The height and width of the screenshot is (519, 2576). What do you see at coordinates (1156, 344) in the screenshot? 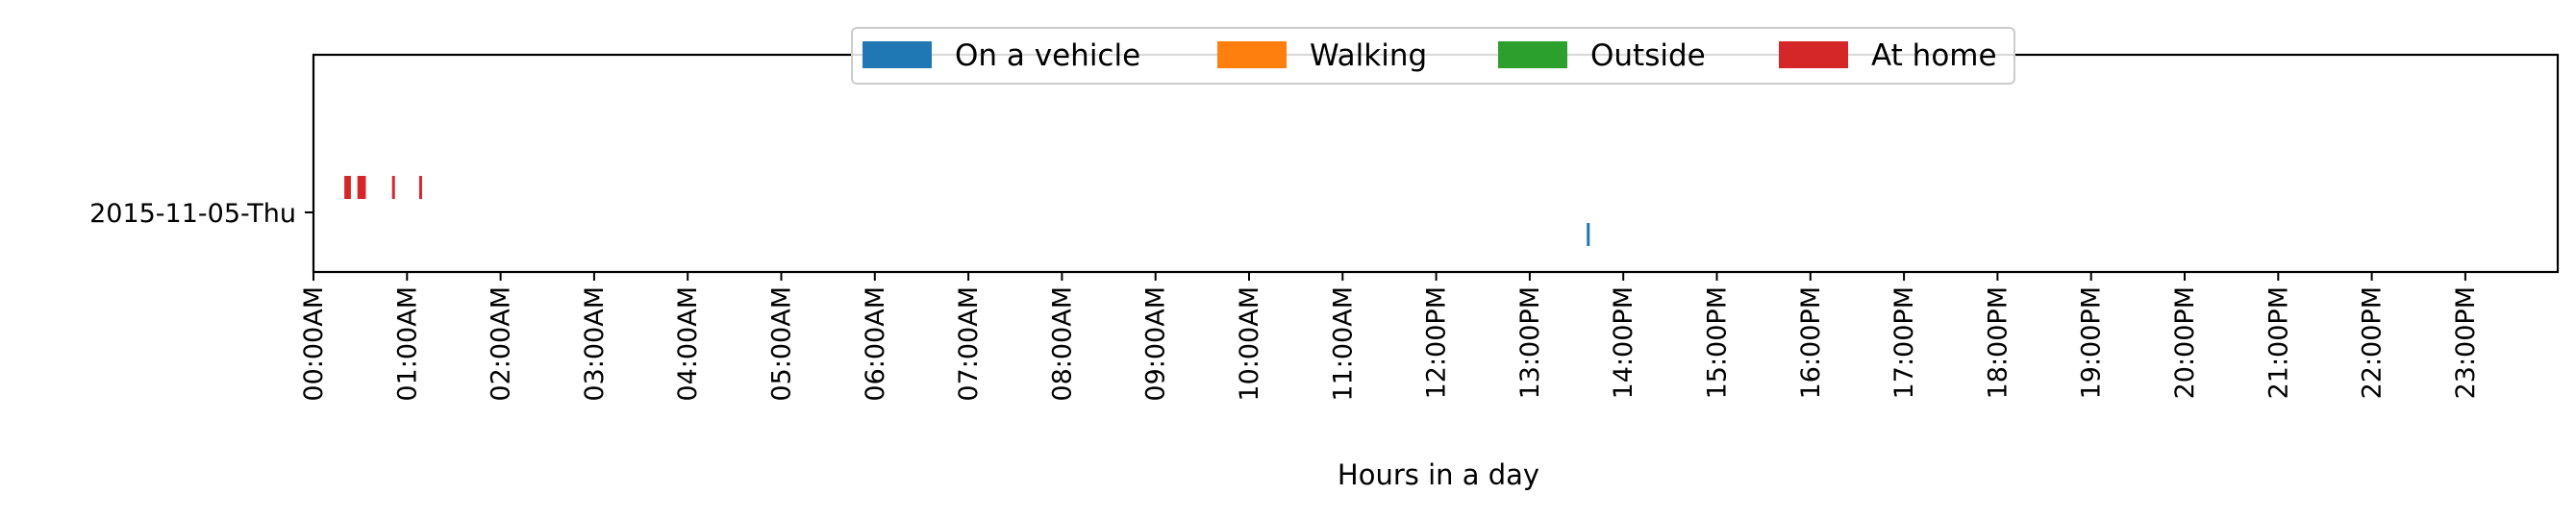
I see `x-tick-label: 09:00AM` at bounding box center [1156, 344].